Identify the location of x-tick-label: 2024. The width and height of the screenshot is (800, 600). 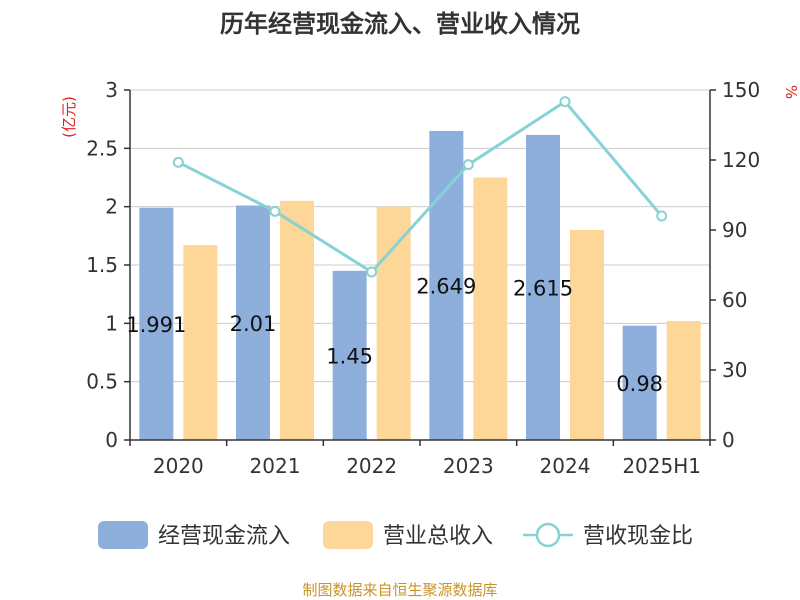
(565, 466).